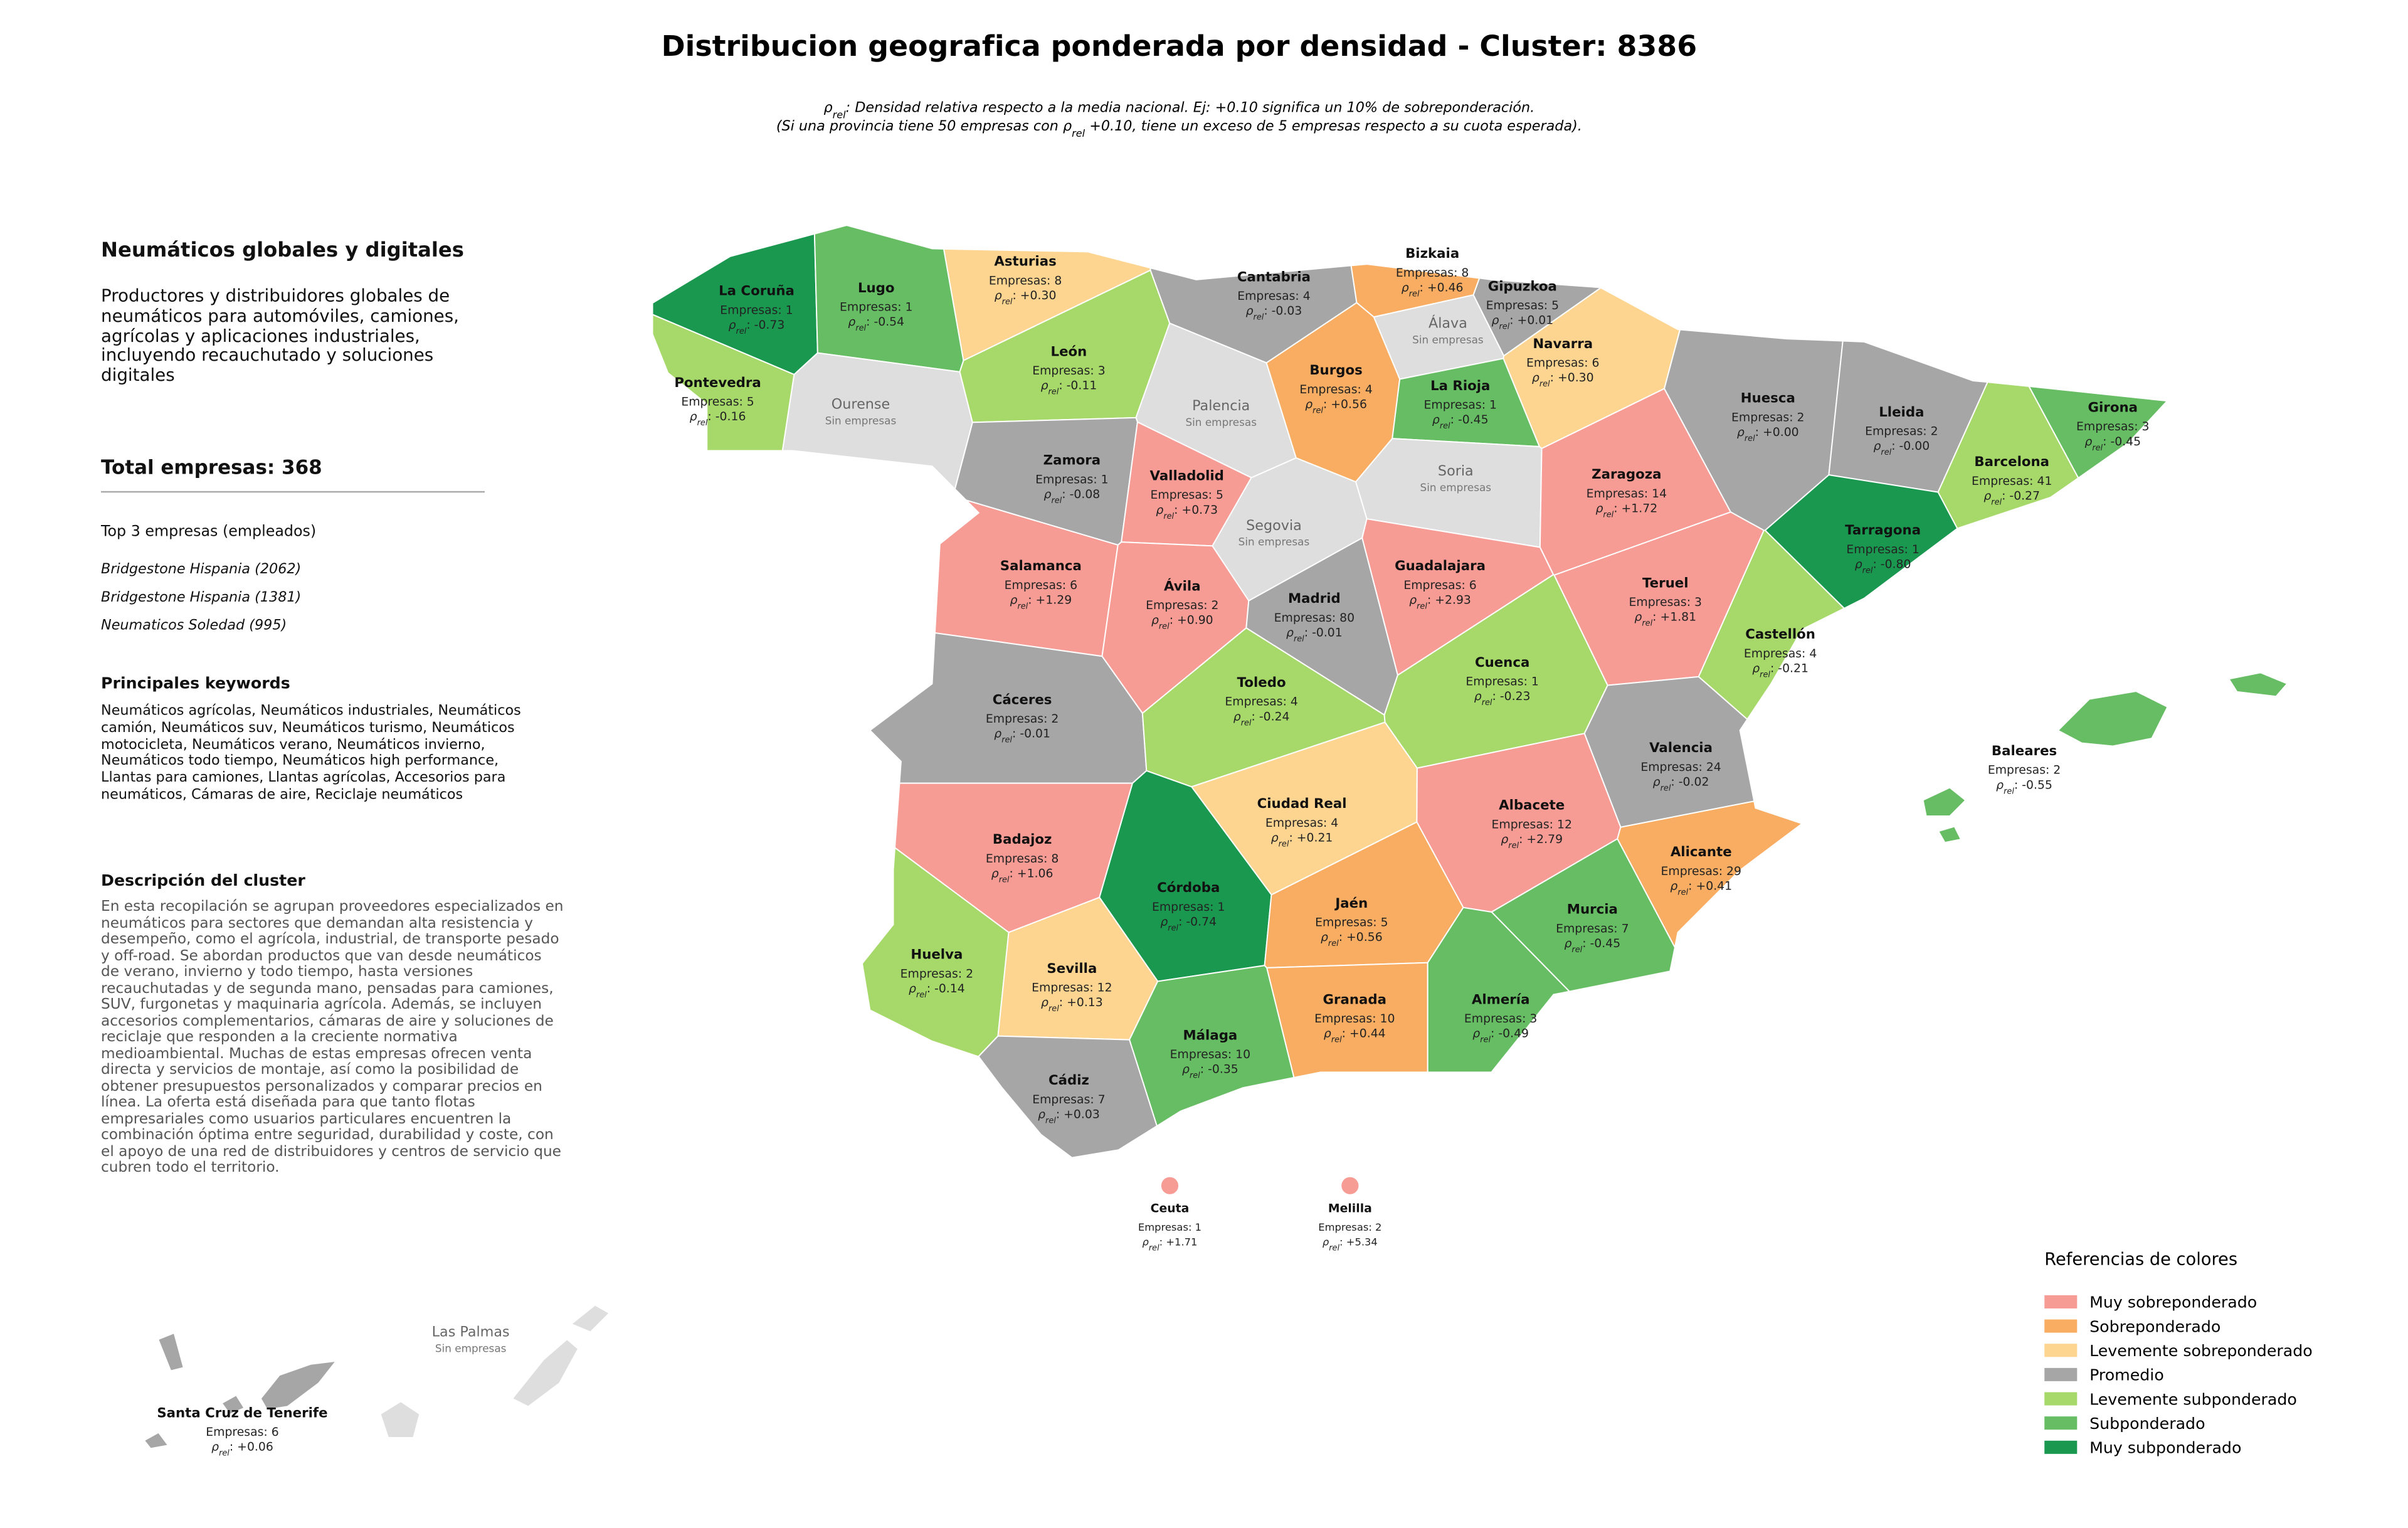 The image size is (2408, 1528). I want to click on province-rho: ρrel: +0.03, so click(1069, 1116).